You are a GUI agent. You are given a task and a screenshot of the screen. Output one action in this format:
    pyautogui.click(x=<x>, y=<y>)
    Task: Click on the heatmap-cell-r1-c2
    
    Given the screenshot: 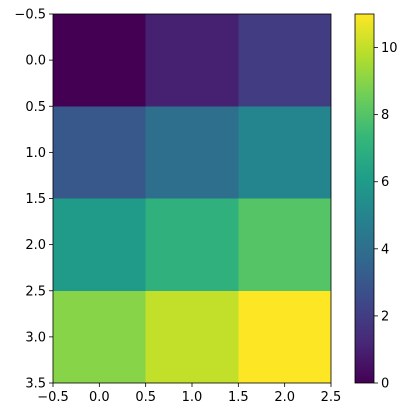 What is the action you would take?
    pyautogui.click(x=284, y=152)
    